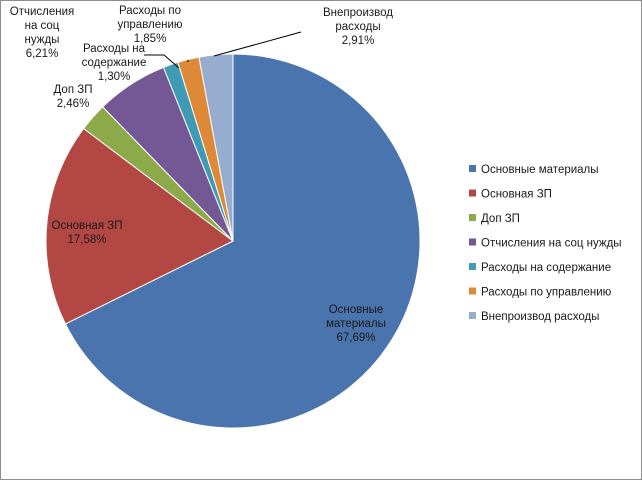  I want to click on legend-swatch-основные-материалы, so click(472, 168).